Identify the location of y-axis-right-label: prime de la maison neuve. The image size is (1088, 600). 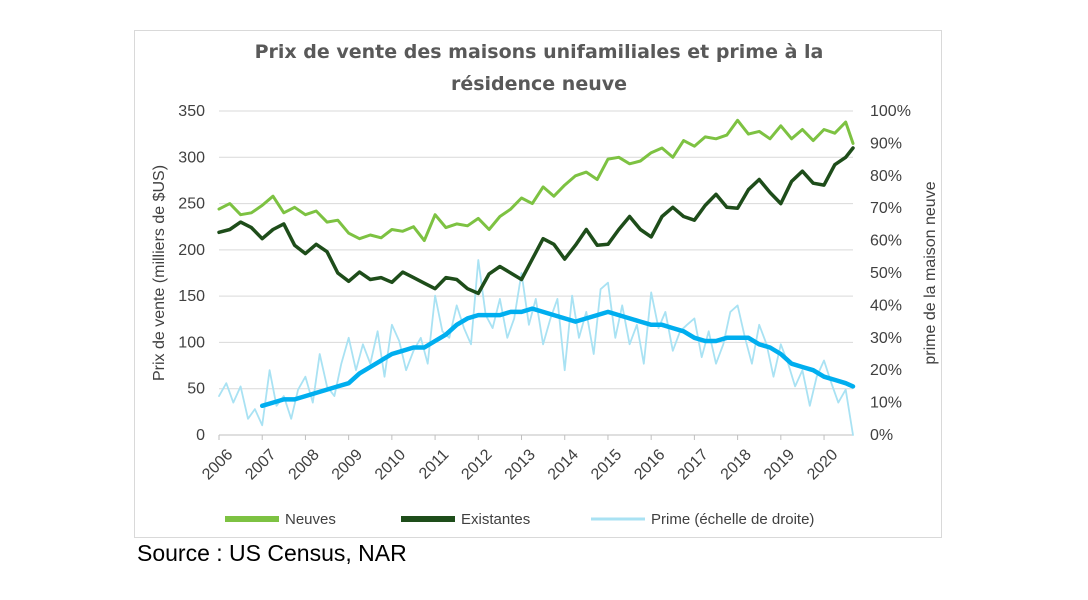
(930, 272).